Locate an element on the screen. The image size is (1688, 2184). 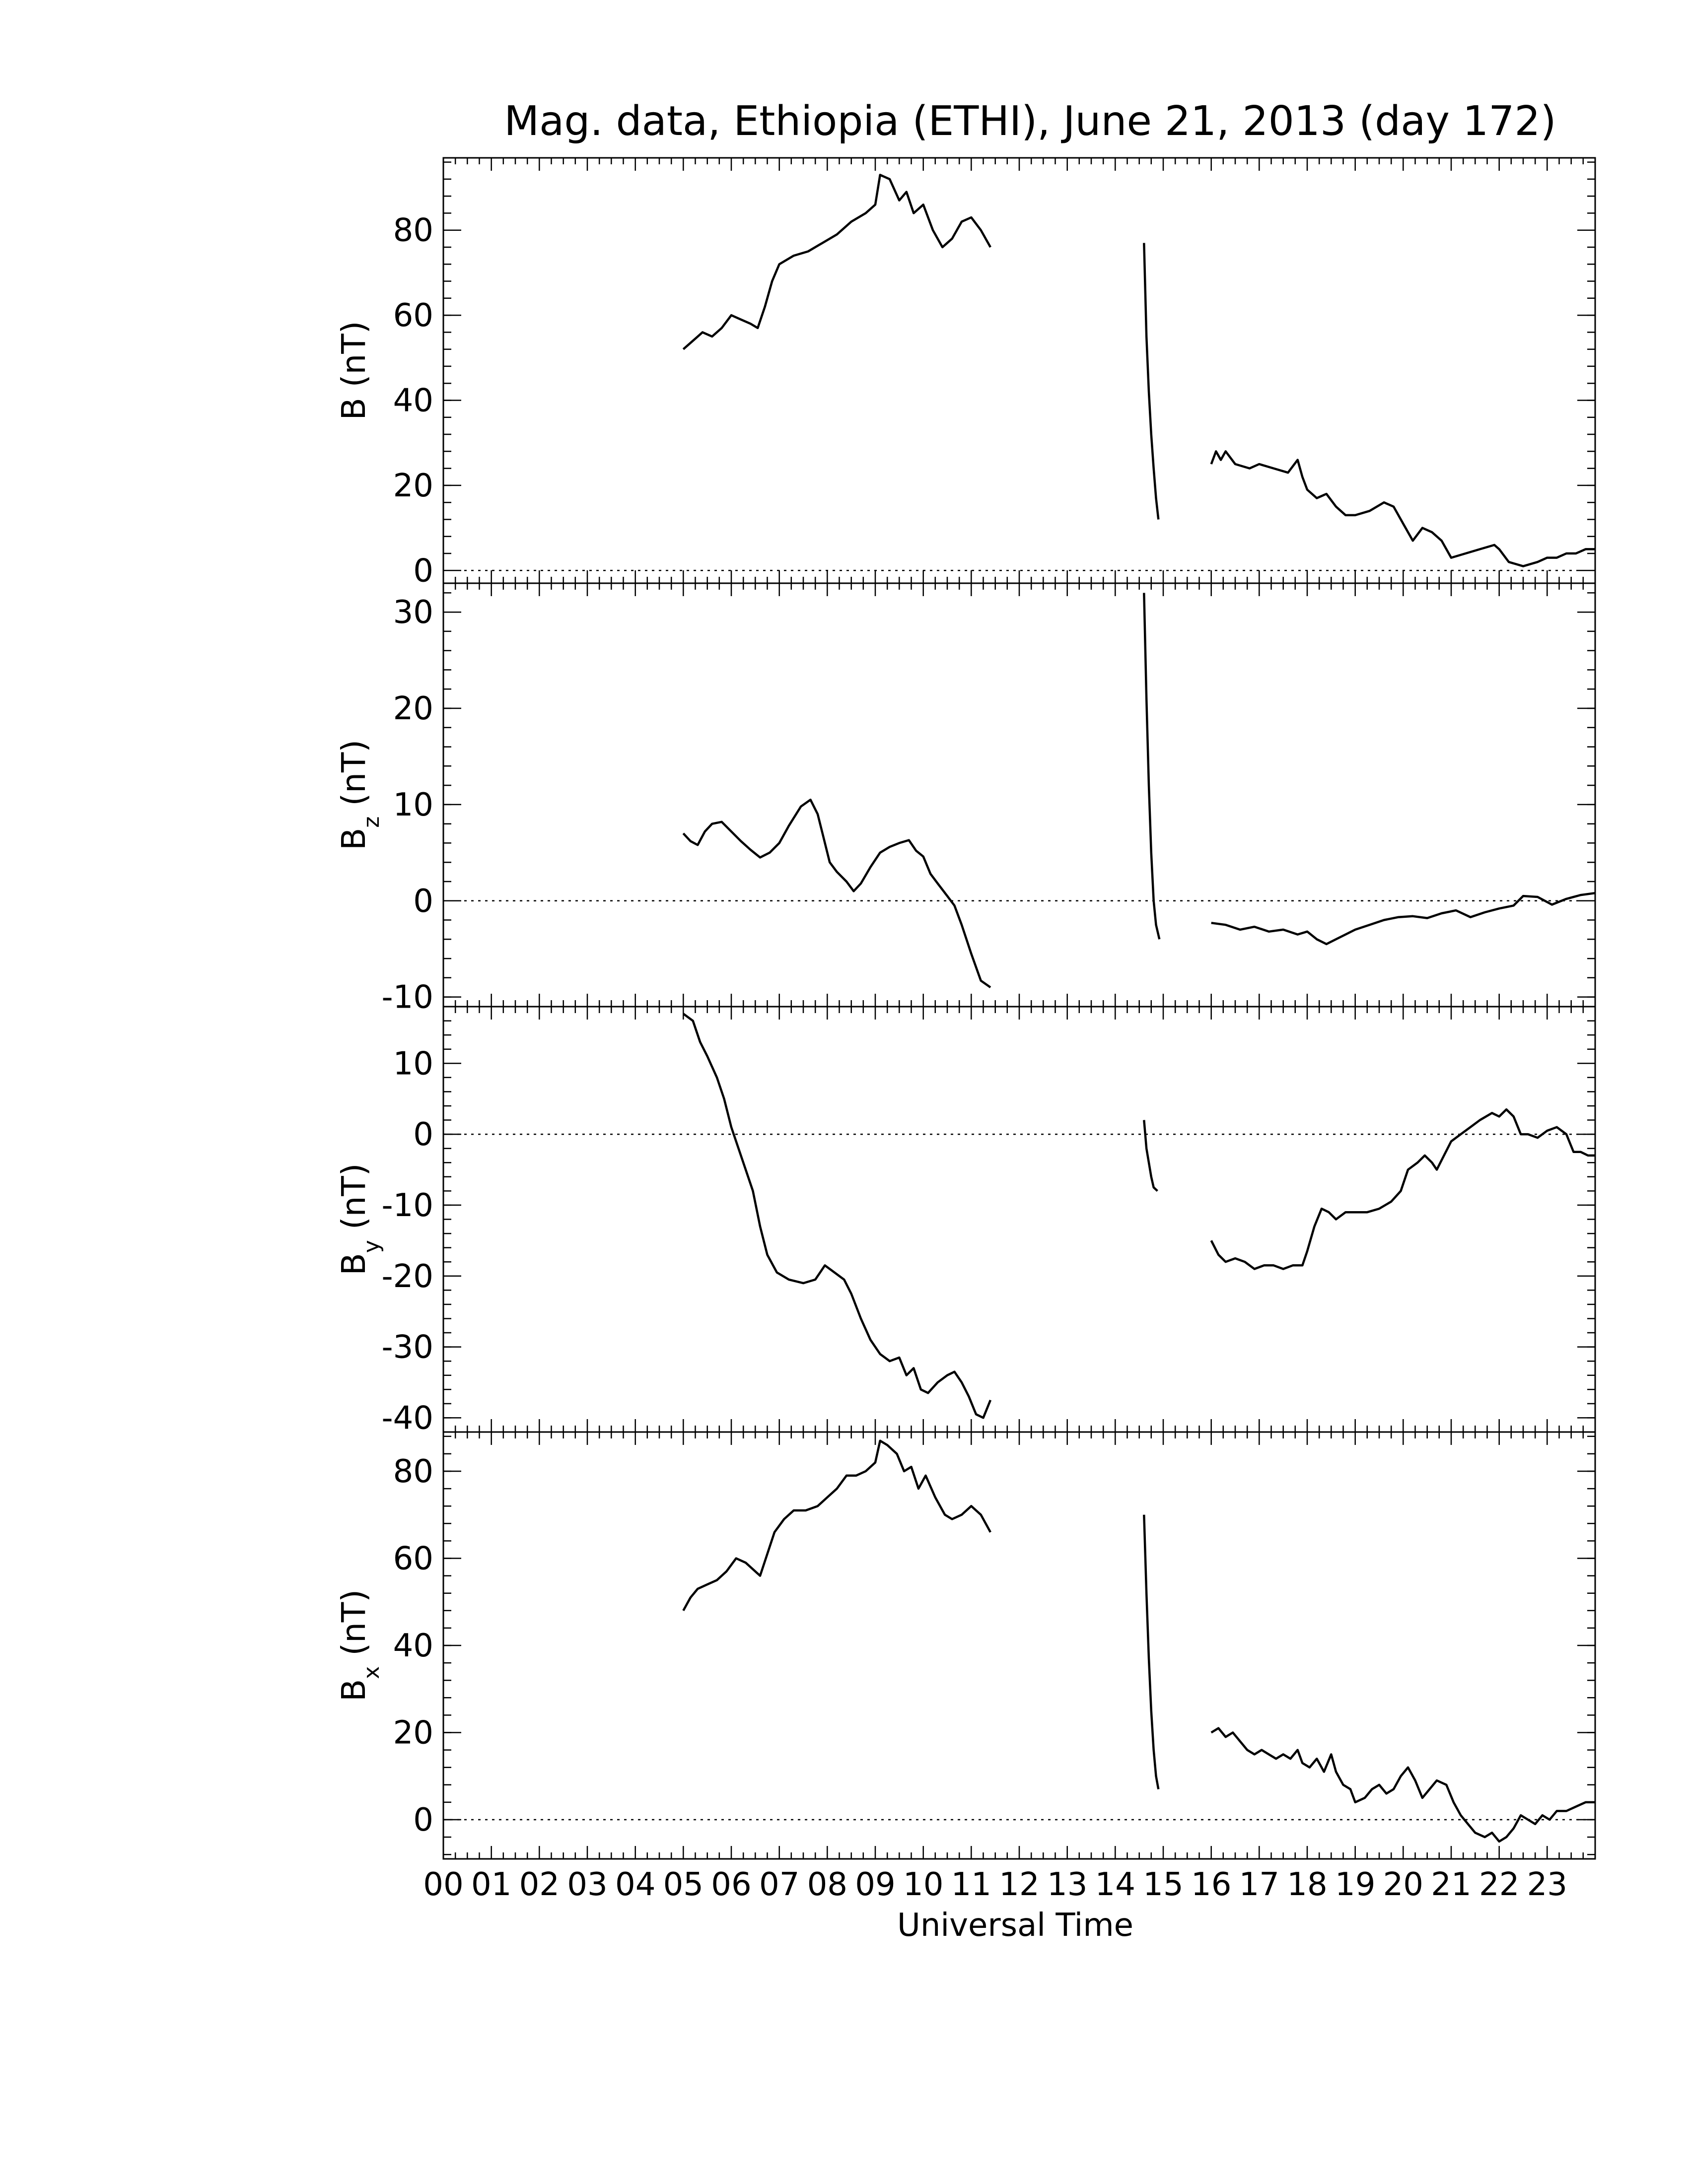
x-tick-label: 18 is located at coordinates (1307, 1884).